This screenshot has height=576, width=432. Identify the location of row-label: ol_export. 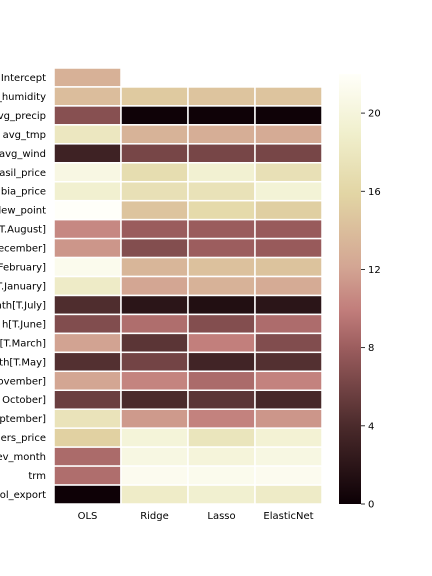
(23, 495).